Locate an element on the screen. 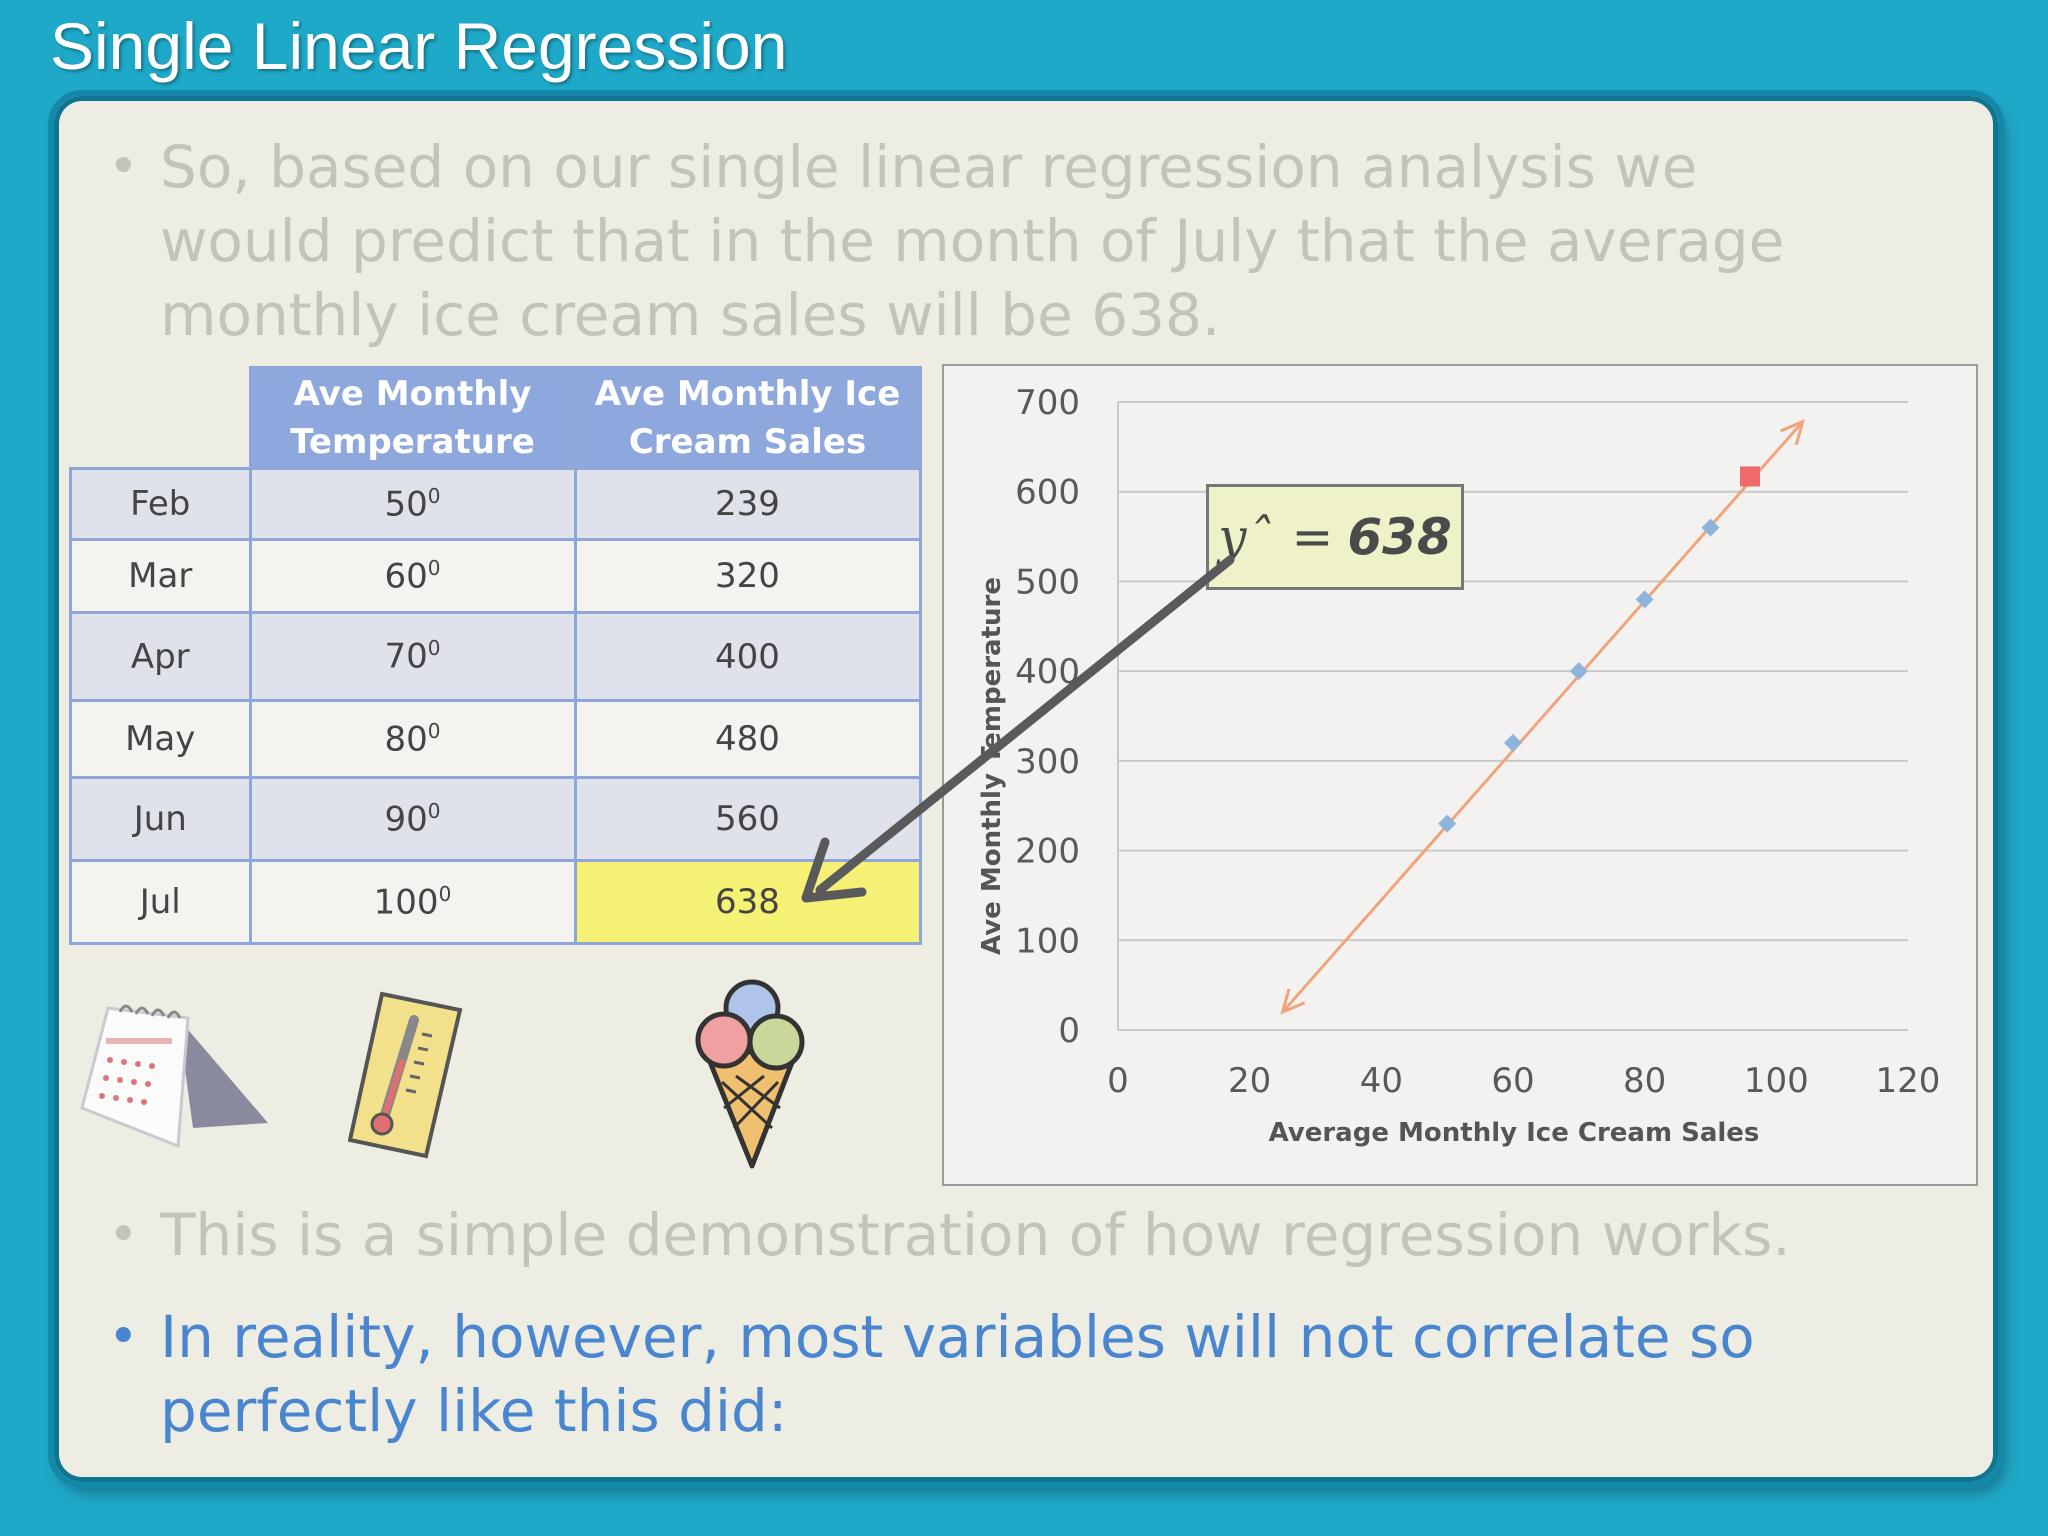  table-row: May 800 480 is located at coordinates (495, 739).